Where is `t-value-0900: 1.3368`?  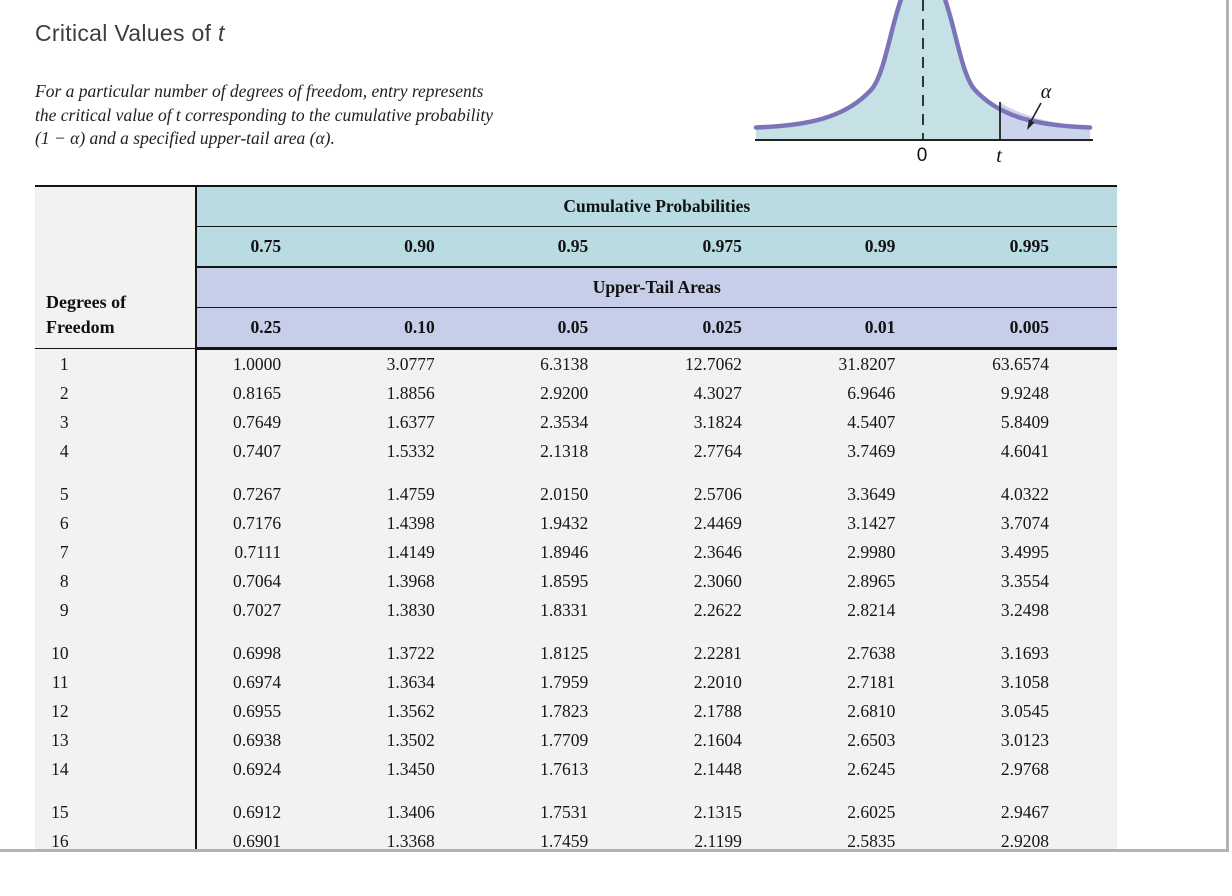 t-value-0900: 1.3368 is located at coordinates (410, 841).